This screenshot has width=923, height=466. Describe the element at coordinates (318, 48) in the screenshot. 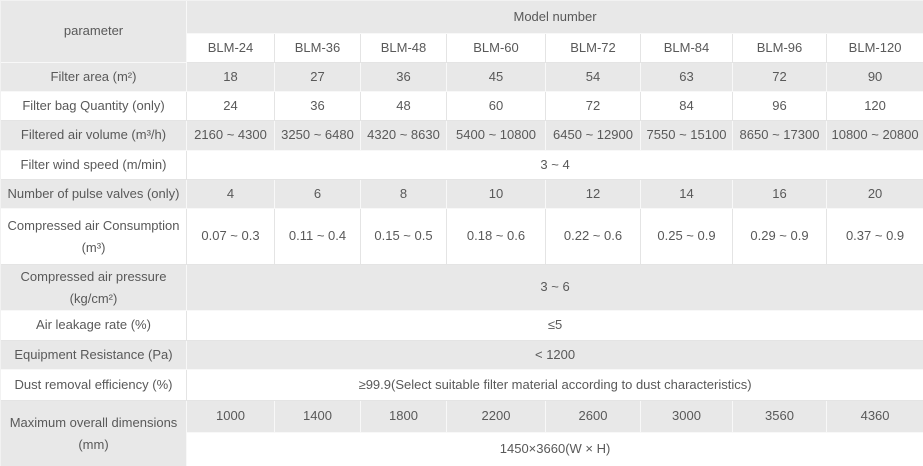

I see `model-column-header: BLM-36` at that location.